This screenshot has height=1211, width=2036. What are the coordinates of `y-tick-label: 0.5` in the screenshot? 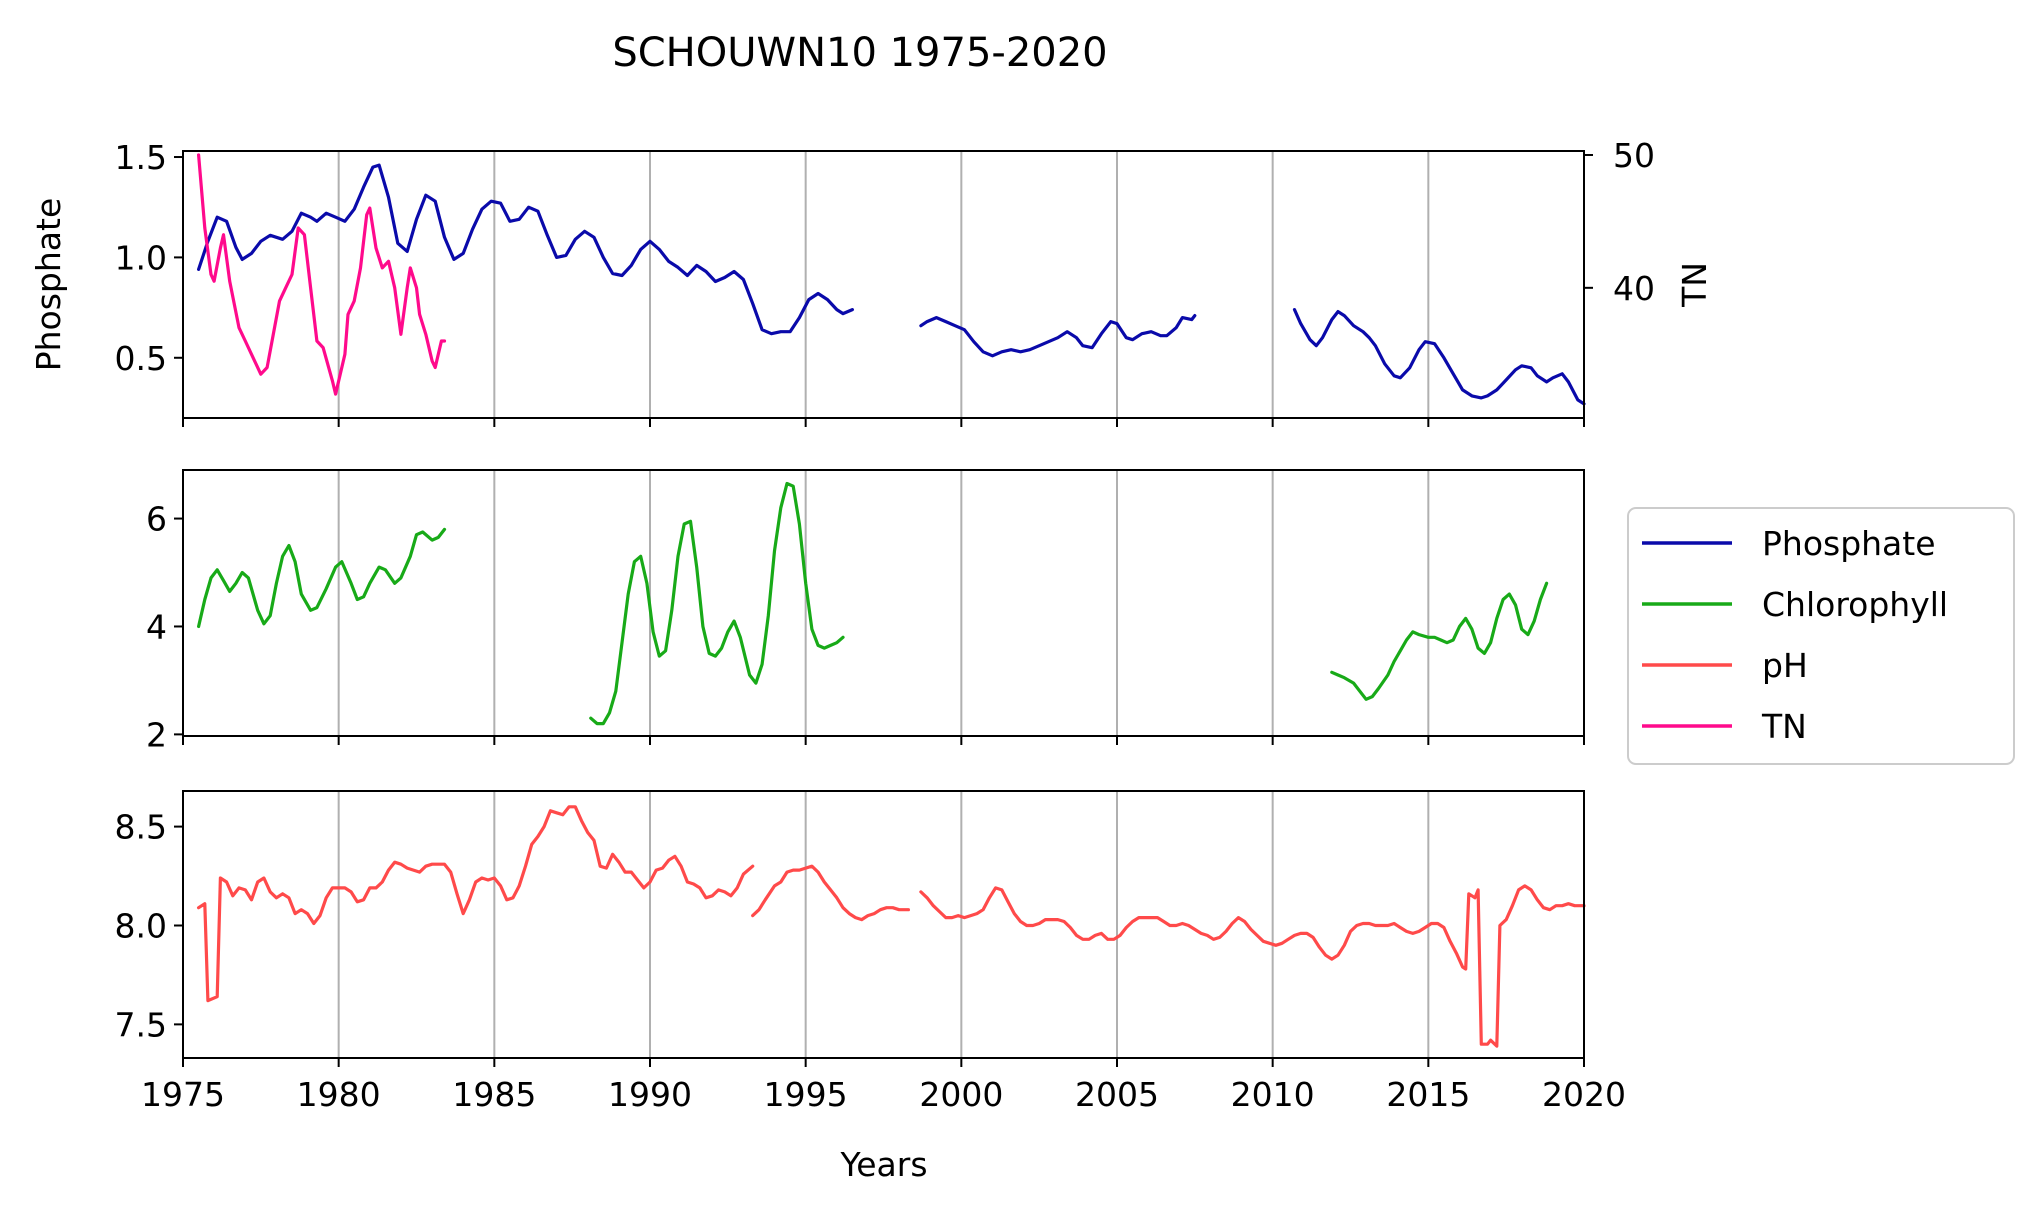 It's located at (141, 358).